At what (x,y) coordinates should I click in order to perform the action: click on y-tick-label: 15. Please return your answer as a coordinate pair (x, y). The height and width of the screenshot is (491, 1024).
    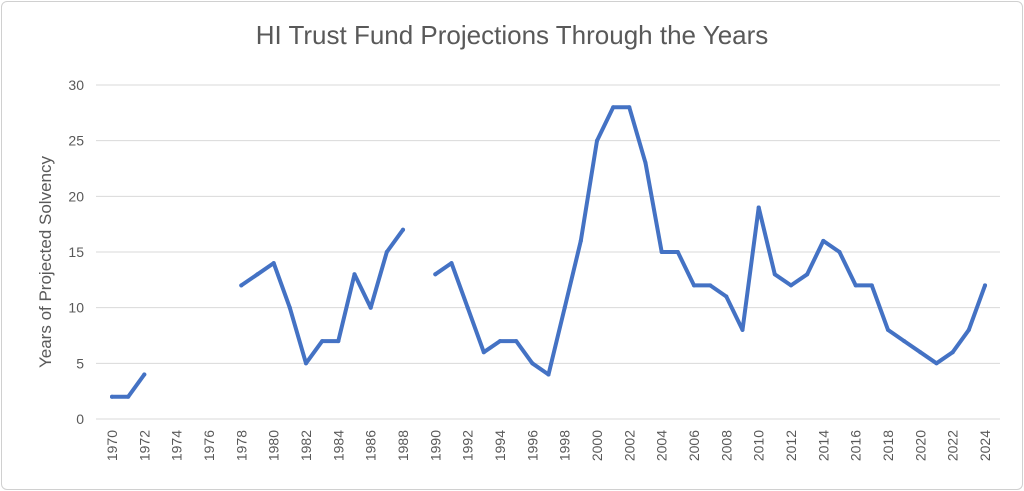
    Looking at the image, I should click on (76, 252).